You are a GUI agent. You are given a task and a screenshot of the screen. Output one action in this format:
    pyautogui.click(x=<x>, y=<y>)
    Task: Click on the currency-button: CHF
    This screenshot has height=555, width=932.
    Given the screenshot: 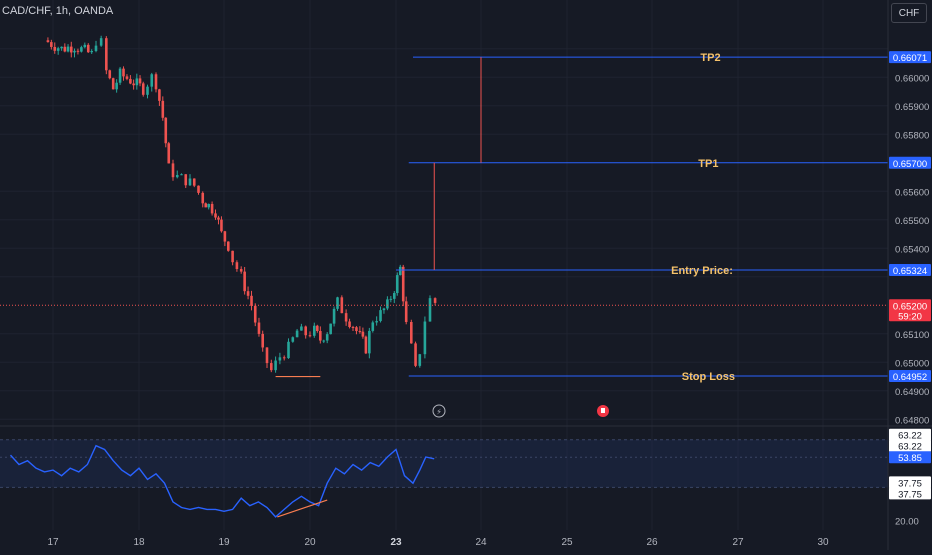 What is the action you would take?
    pyautogui.click(x=909, y=13)
    